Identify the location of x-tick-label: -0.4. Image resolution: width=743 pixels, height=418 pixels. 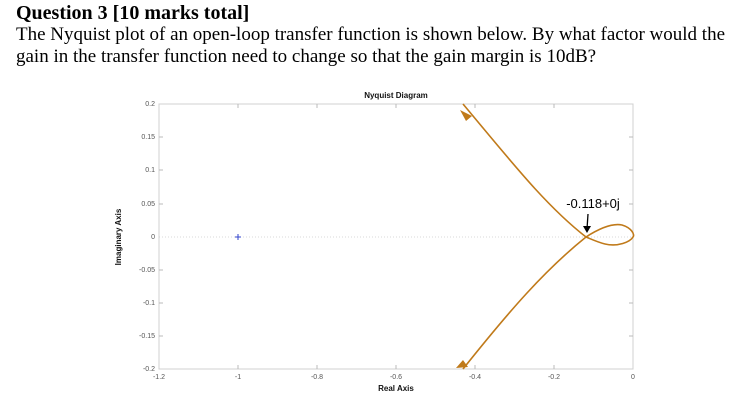
(475, 377).